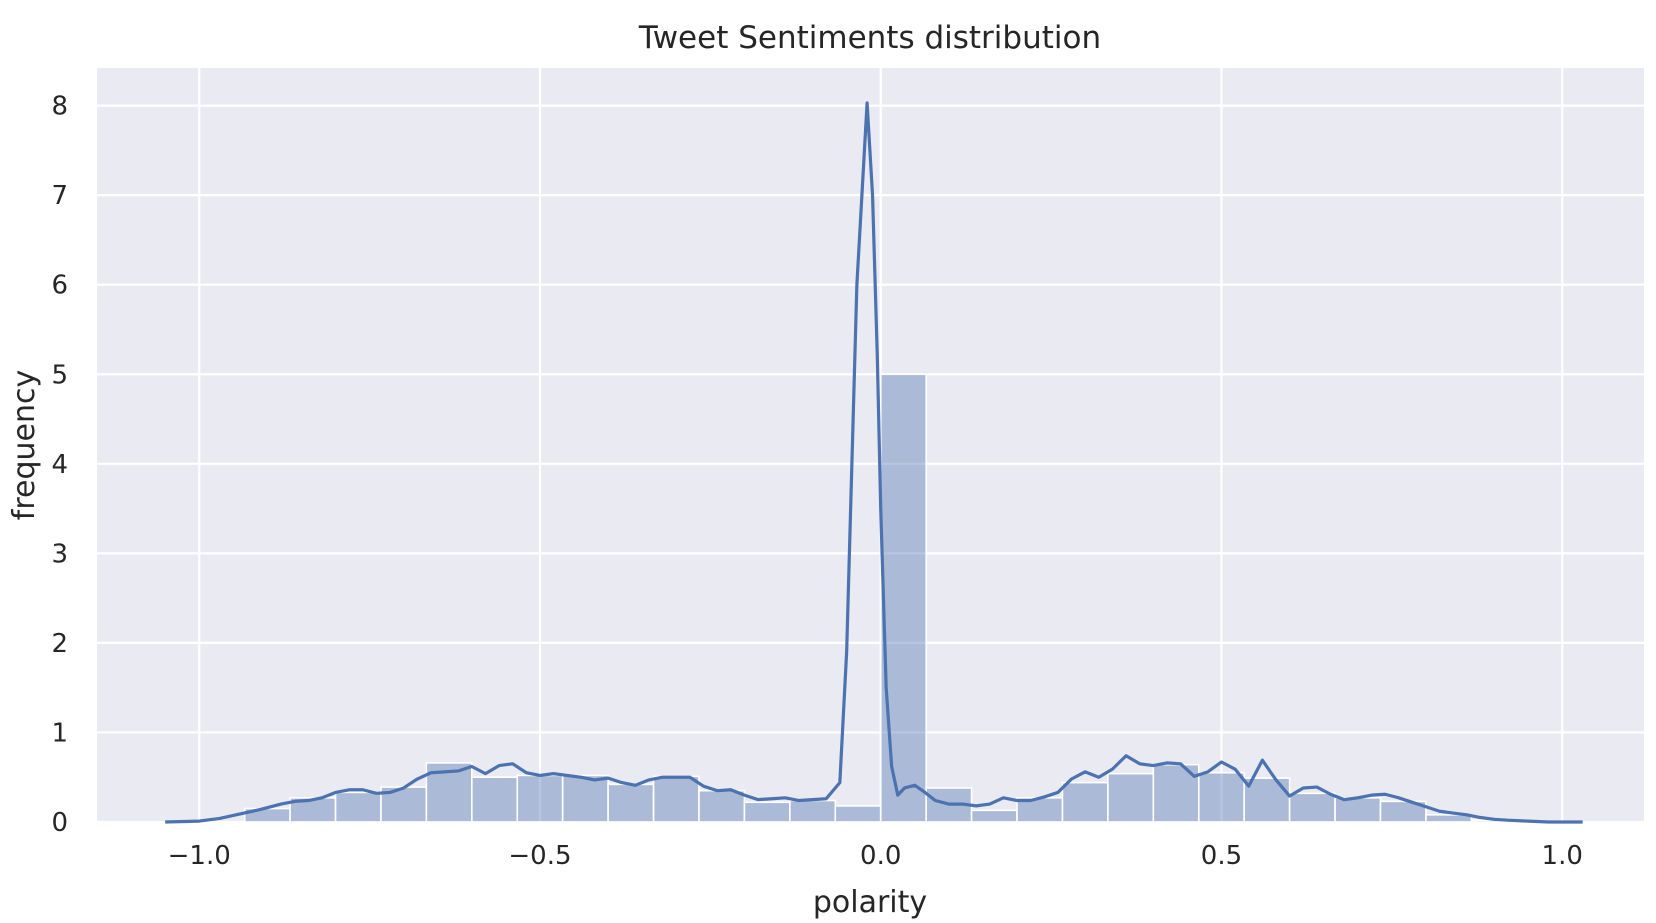 This screenshot has height=923, width=1656. What do you see at coordinates (870, 902) in the screenshot?
I see `x-axis-label: polarity` at bounding box center [870, 902].